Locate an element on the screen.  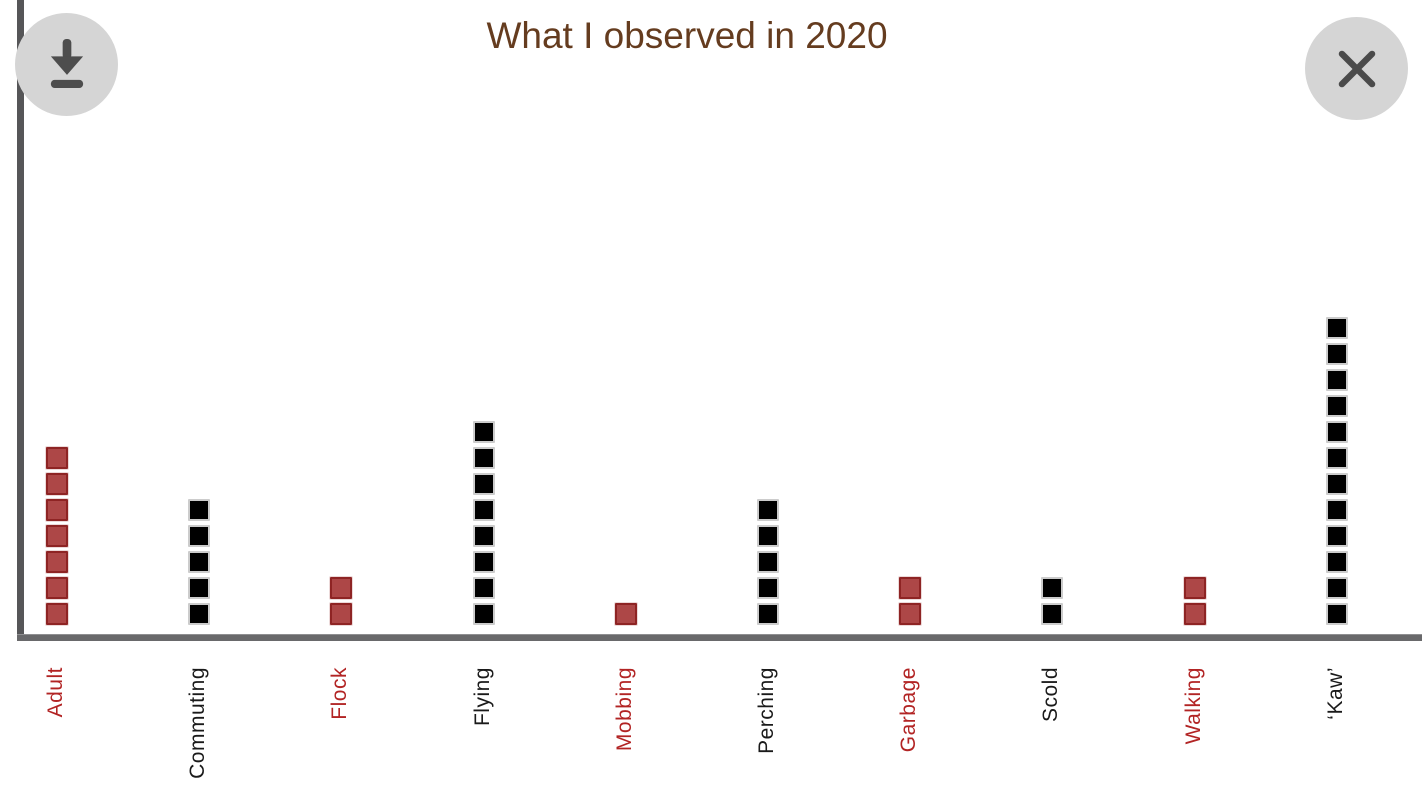
bar-flying is located at coordinates (483, 523).